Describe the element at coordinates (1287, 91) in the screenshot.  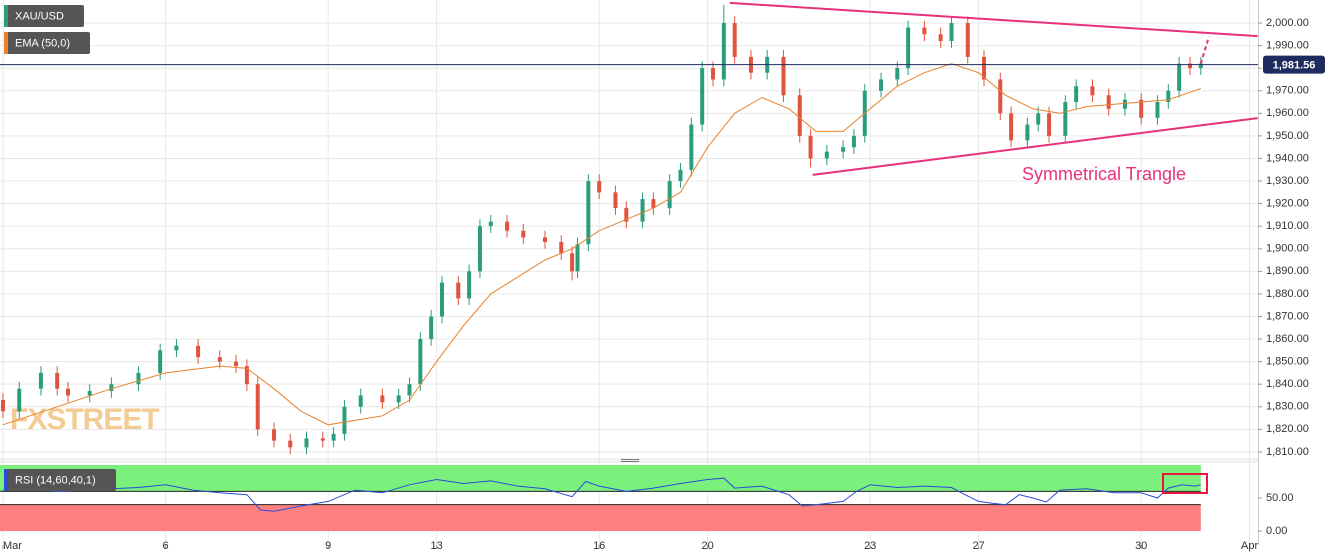
I see `y-tick-label: 1,970.00` at that location.